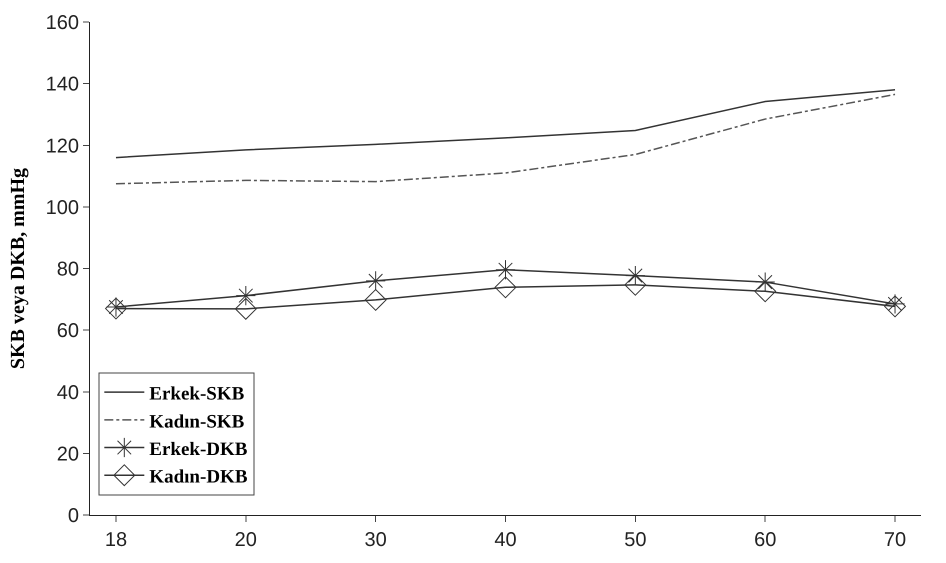  What do you see at coordinates (197, 421) in the screenshot?
I see `legend-label: Kadın-SKB` at bounding box center [197, 421].